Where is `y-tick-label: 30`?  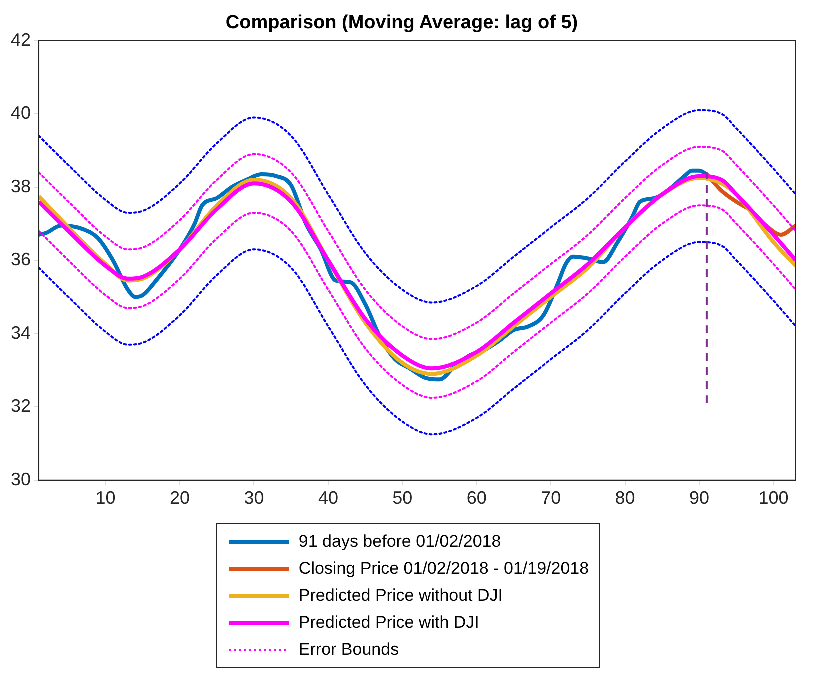
y-tick-label: 30 is located at coordinates (21, 479).